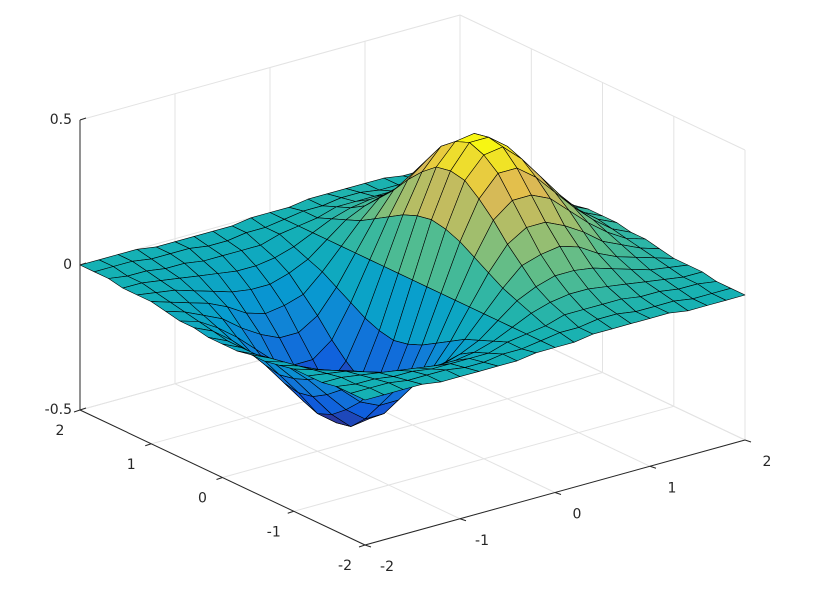 The image size is (824, 606). Describe the element at coordinates (387, 567) in the screenshot. I see `x-tick-label: -2` at that location.